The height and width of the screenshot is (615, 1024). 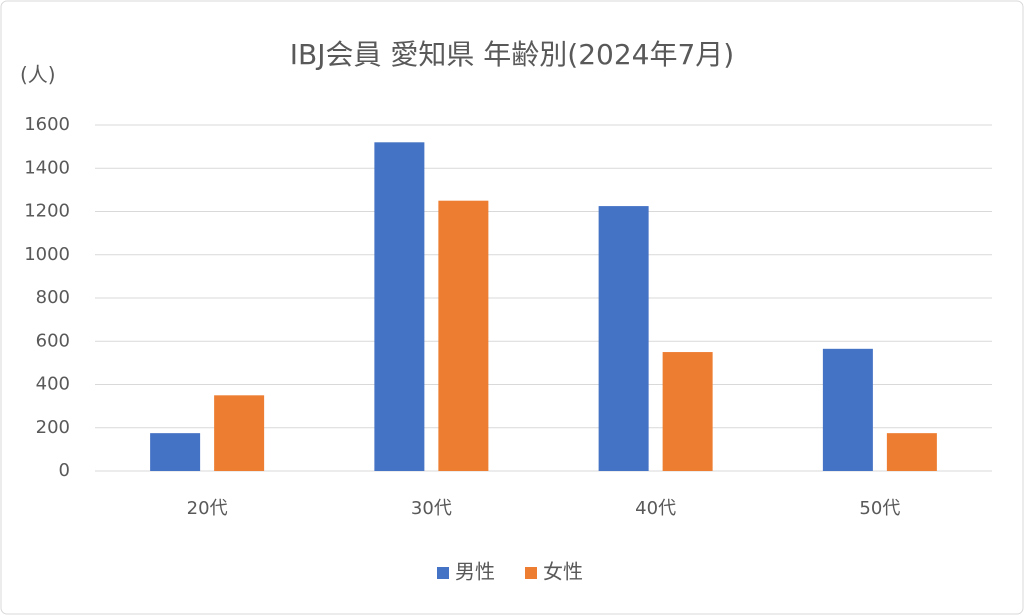 I want to click on y-tick-label: 1000, so click(x=47, y=254).